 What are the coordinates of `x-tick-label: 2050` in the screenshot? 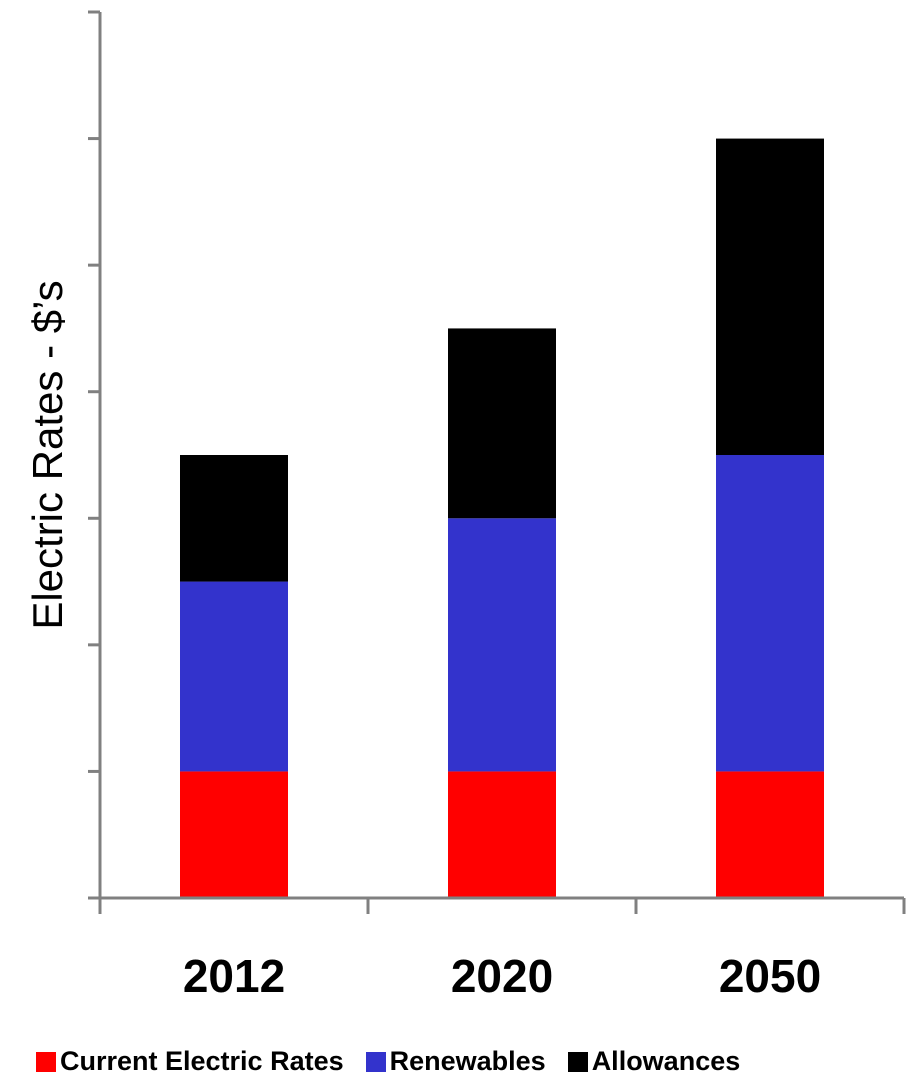 It's located at (770, 976).